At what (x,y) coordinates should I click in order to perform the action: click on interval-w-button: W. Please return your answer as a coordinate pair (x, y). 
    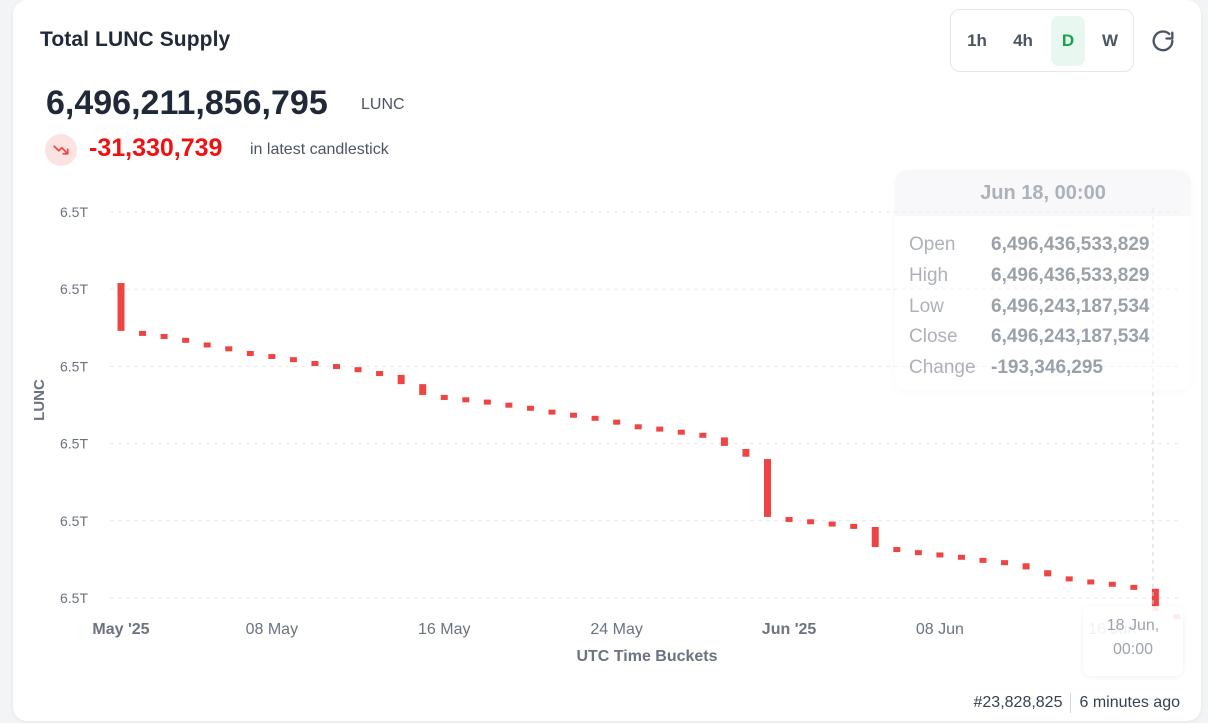
    Looking at the image, I should click on (1110, 40).